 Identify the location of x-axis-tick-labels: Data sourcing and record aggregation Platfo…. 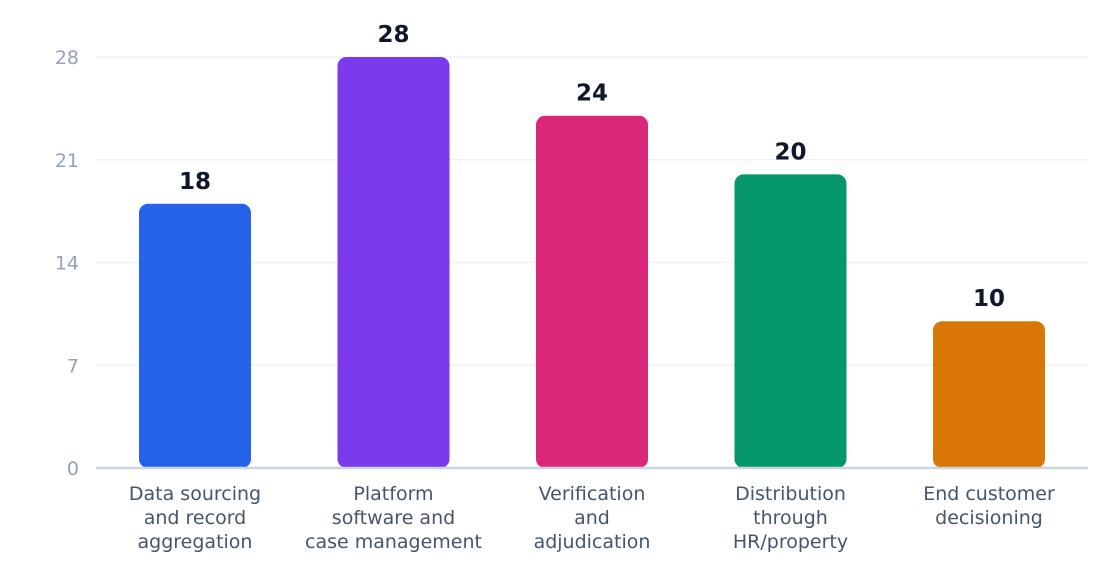
(592, 518).